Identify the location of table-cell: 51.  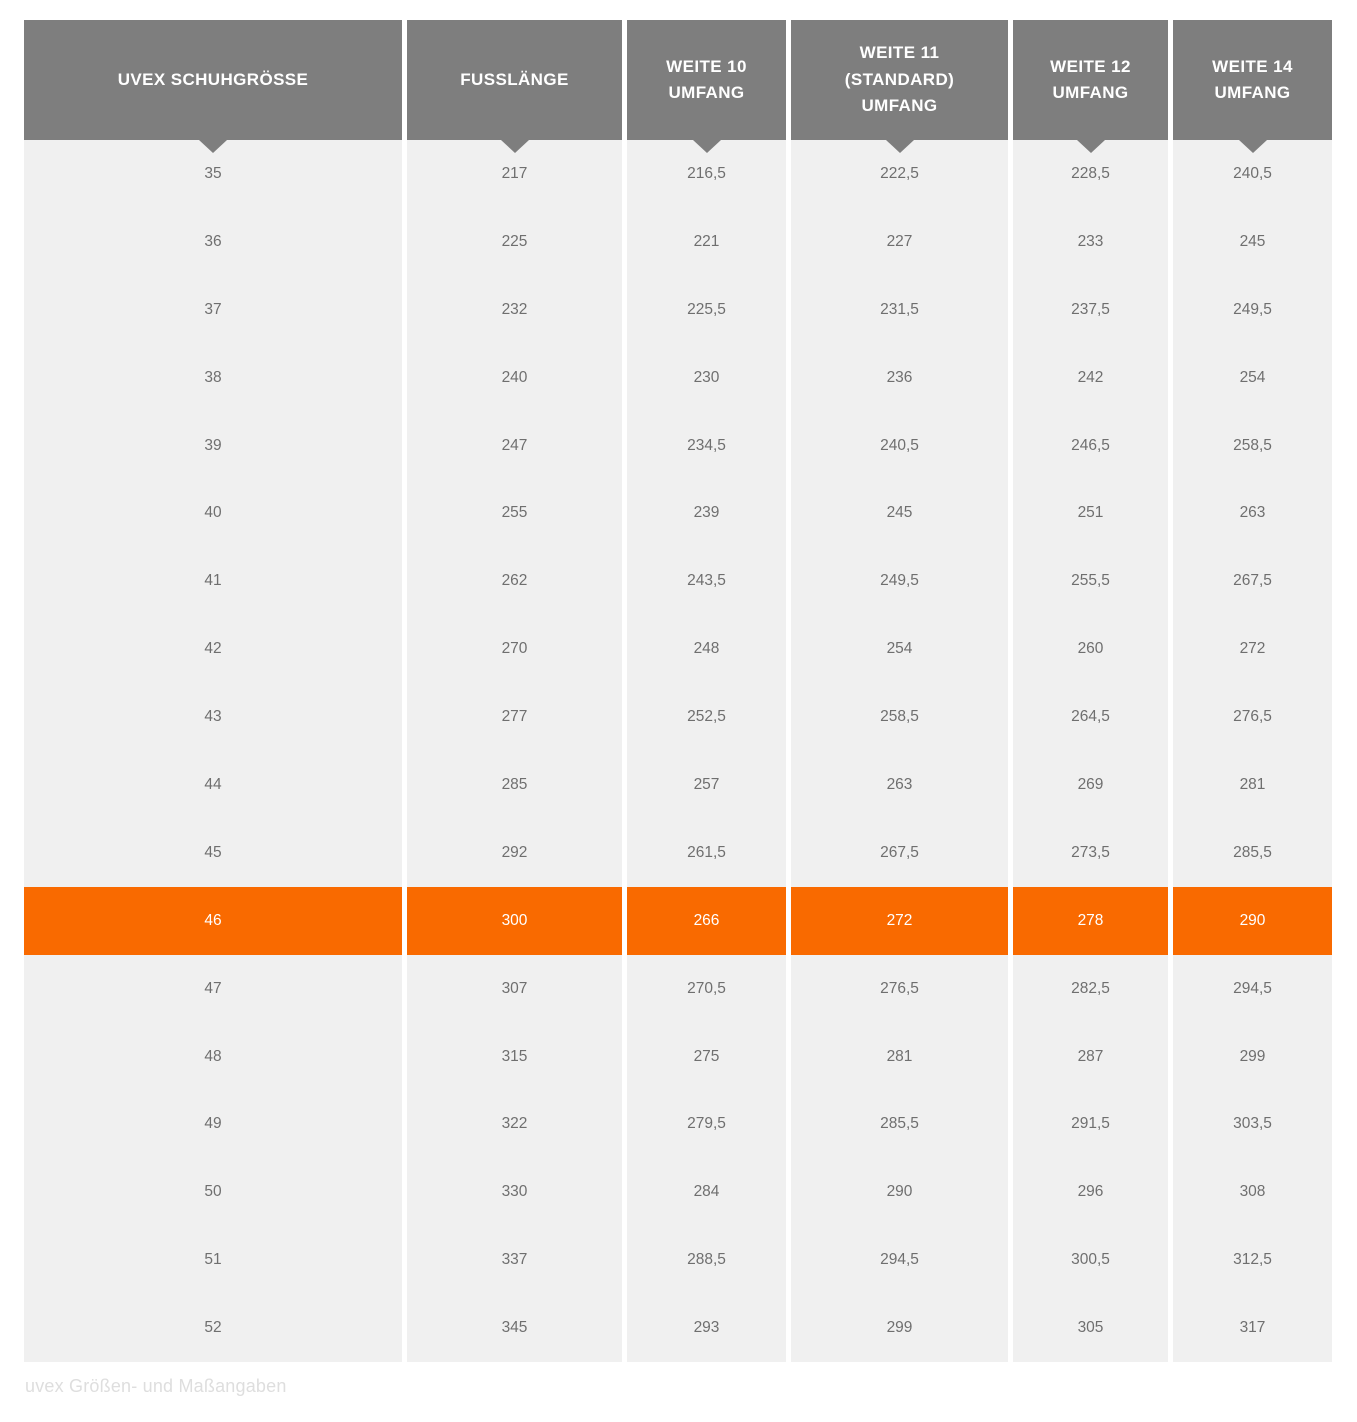
(213, 1260).